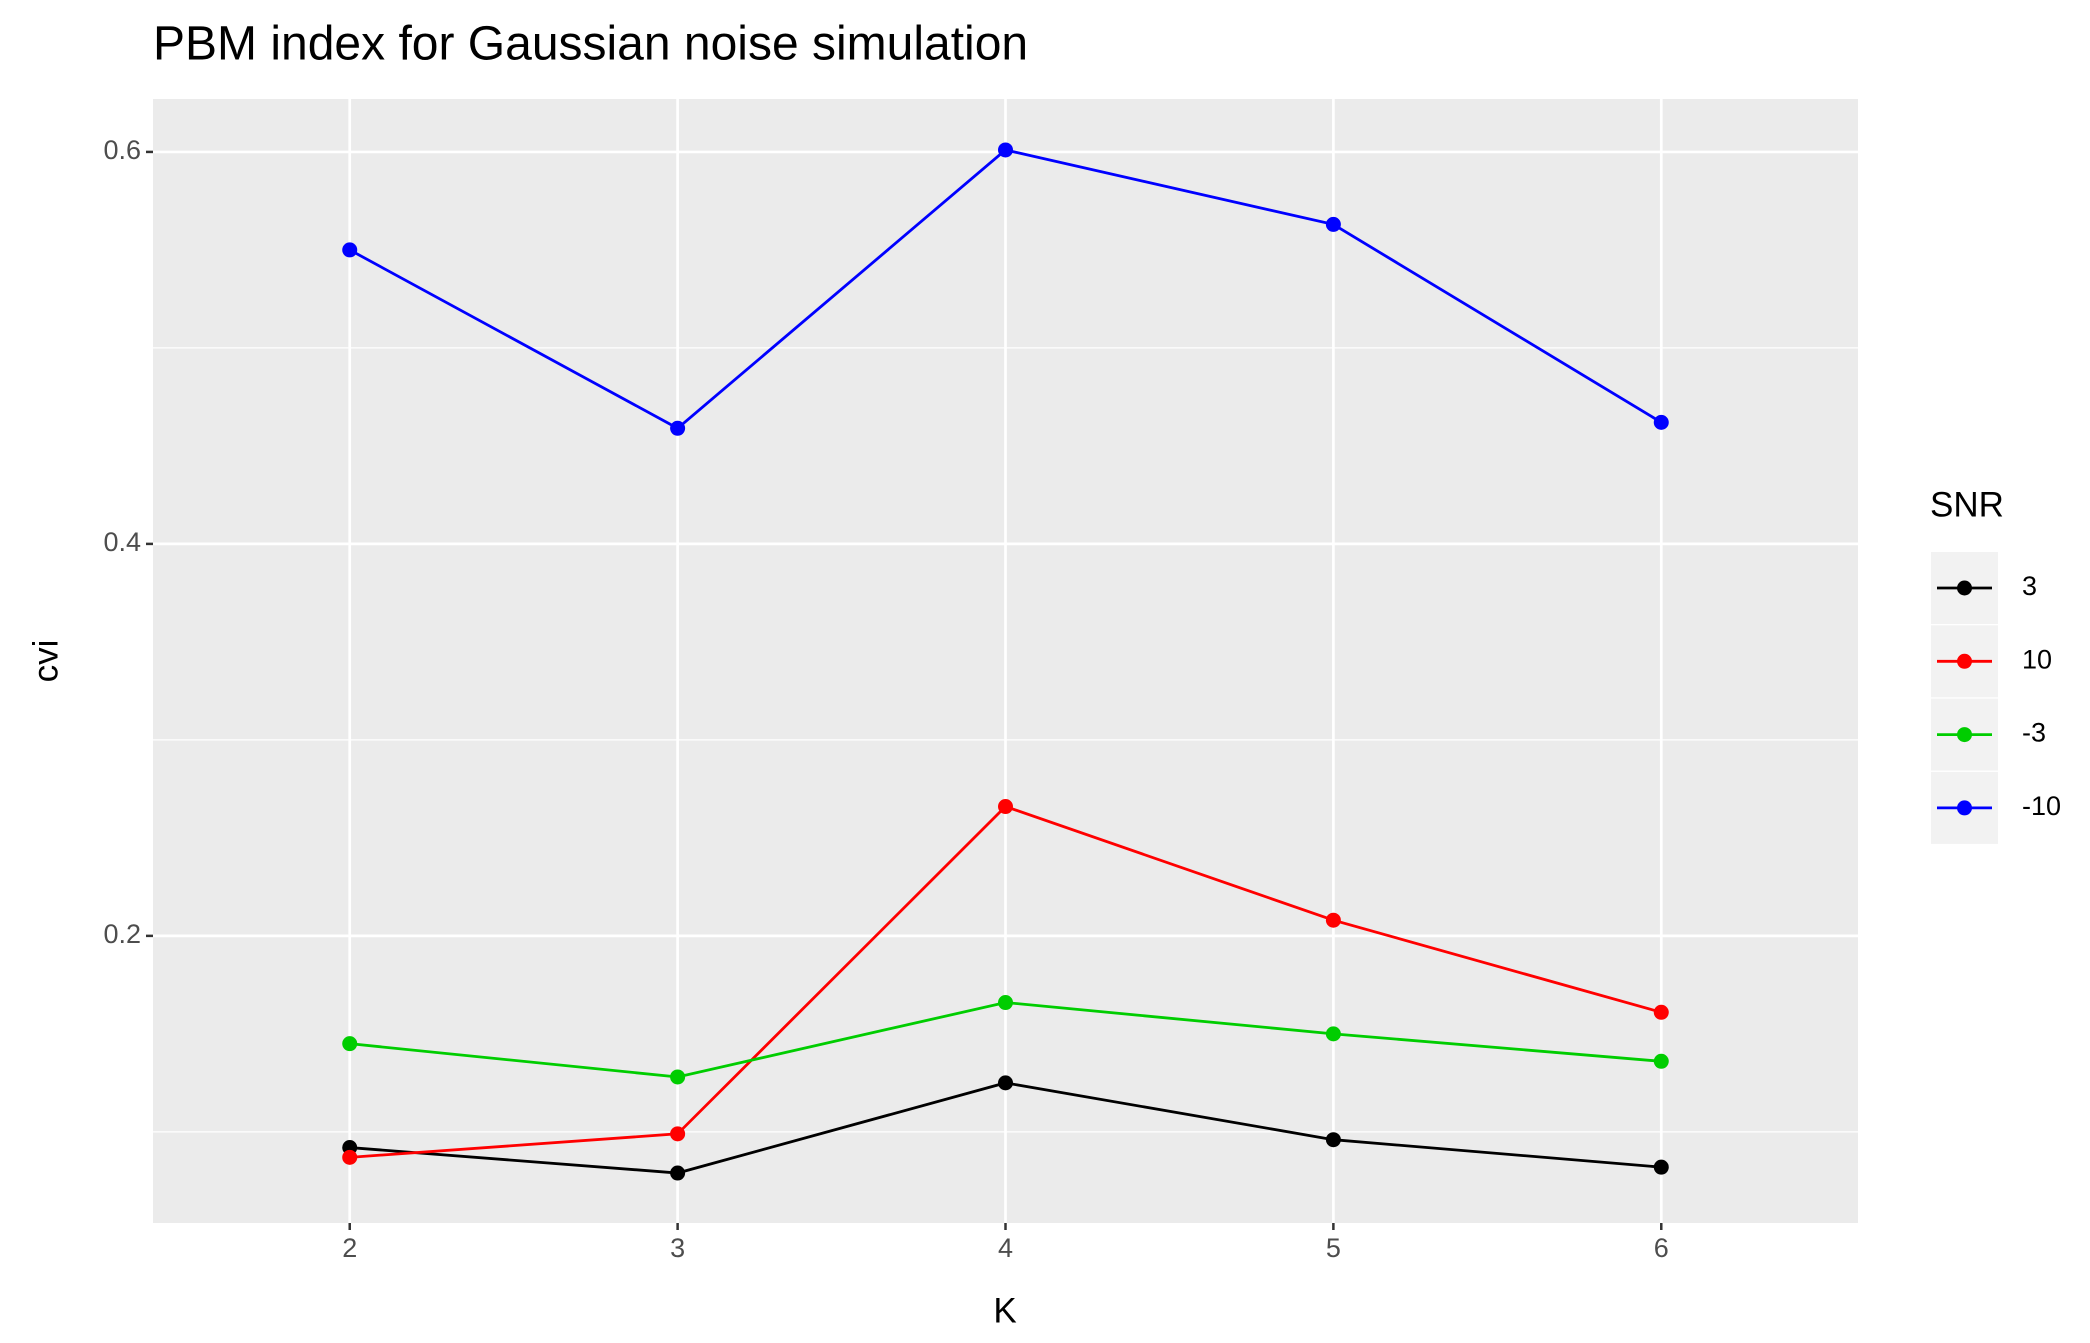  Describe the element at coordinates (1005, 1248) in the screenshot. I see `x-tick-label: 4` at that location.